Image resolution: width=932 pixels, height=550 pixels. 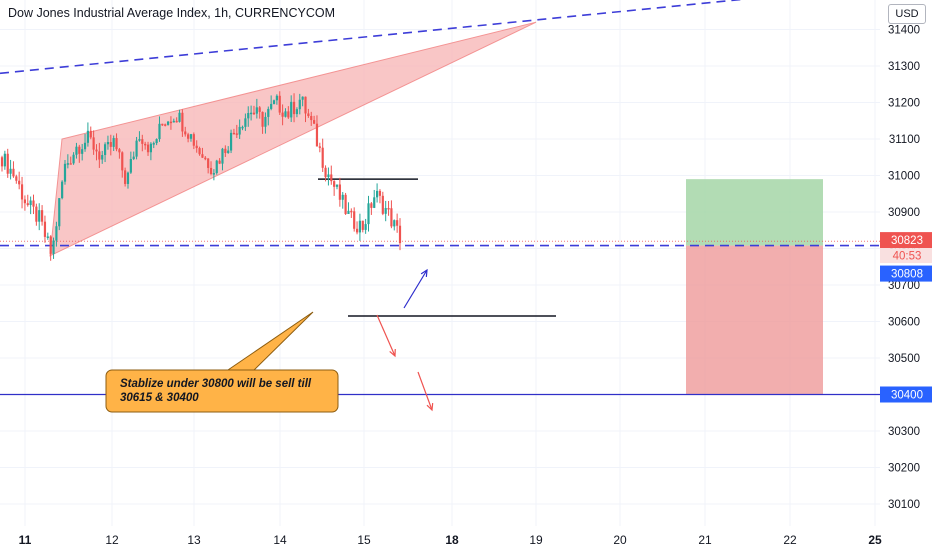 I want to click on currency-button: USD, so click(x=907, y=14).